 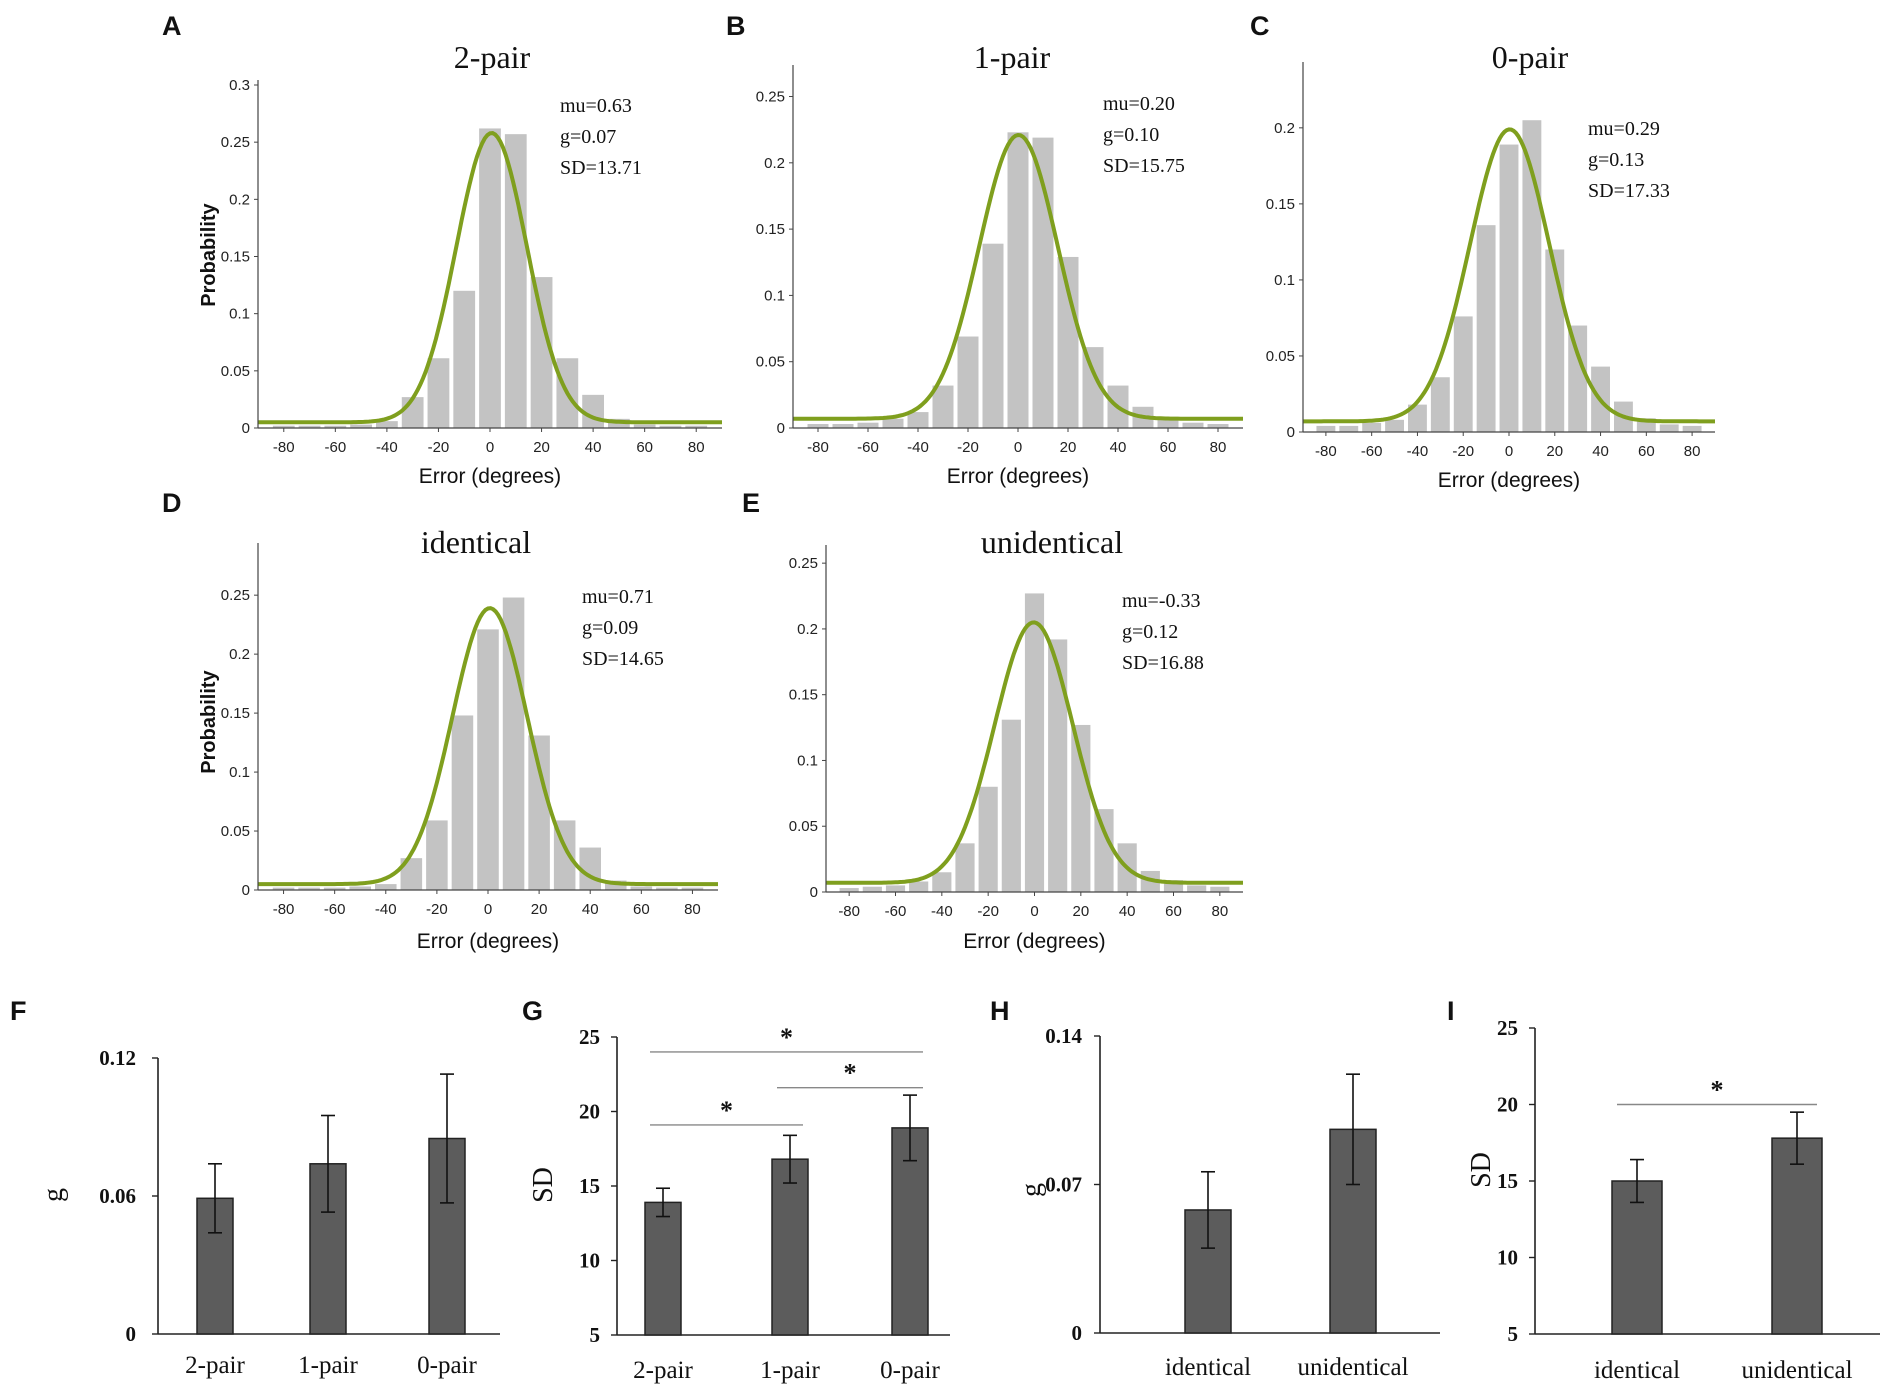 I want to click on fit-annotation: mu=0.20, so click(x=1139, y=104).